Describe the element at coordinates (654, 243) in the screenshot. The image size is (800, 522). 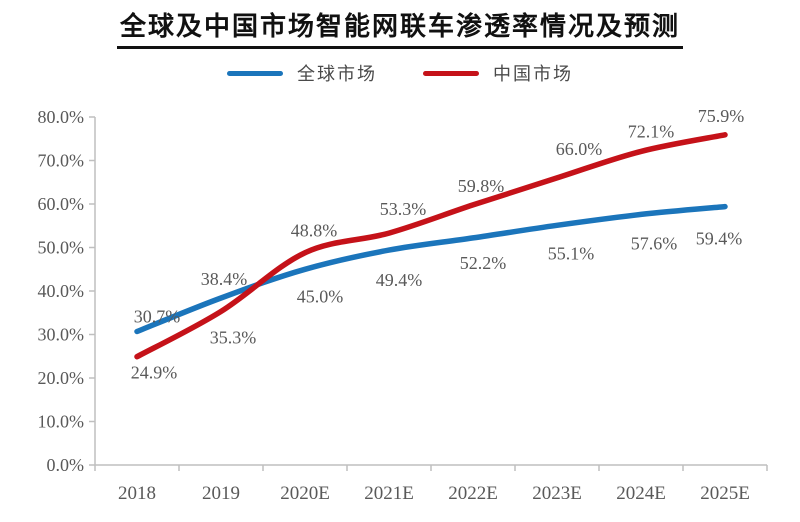
I see `data-label-global-2024E: 57.6%` at that location.